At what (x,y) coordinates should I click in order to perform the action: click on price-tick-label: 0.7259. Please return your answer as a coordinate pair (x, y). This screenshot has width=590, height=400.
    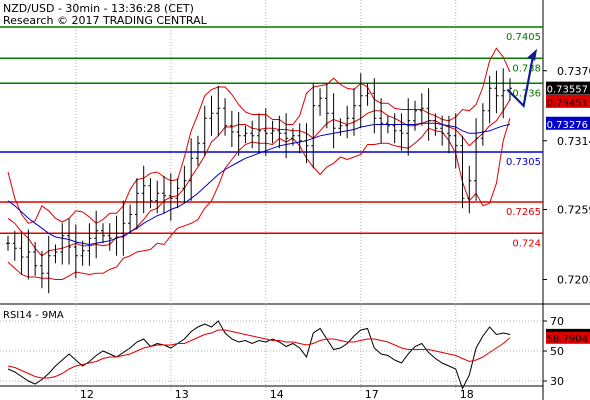
    Looking at the image, I should click on (573, 210).